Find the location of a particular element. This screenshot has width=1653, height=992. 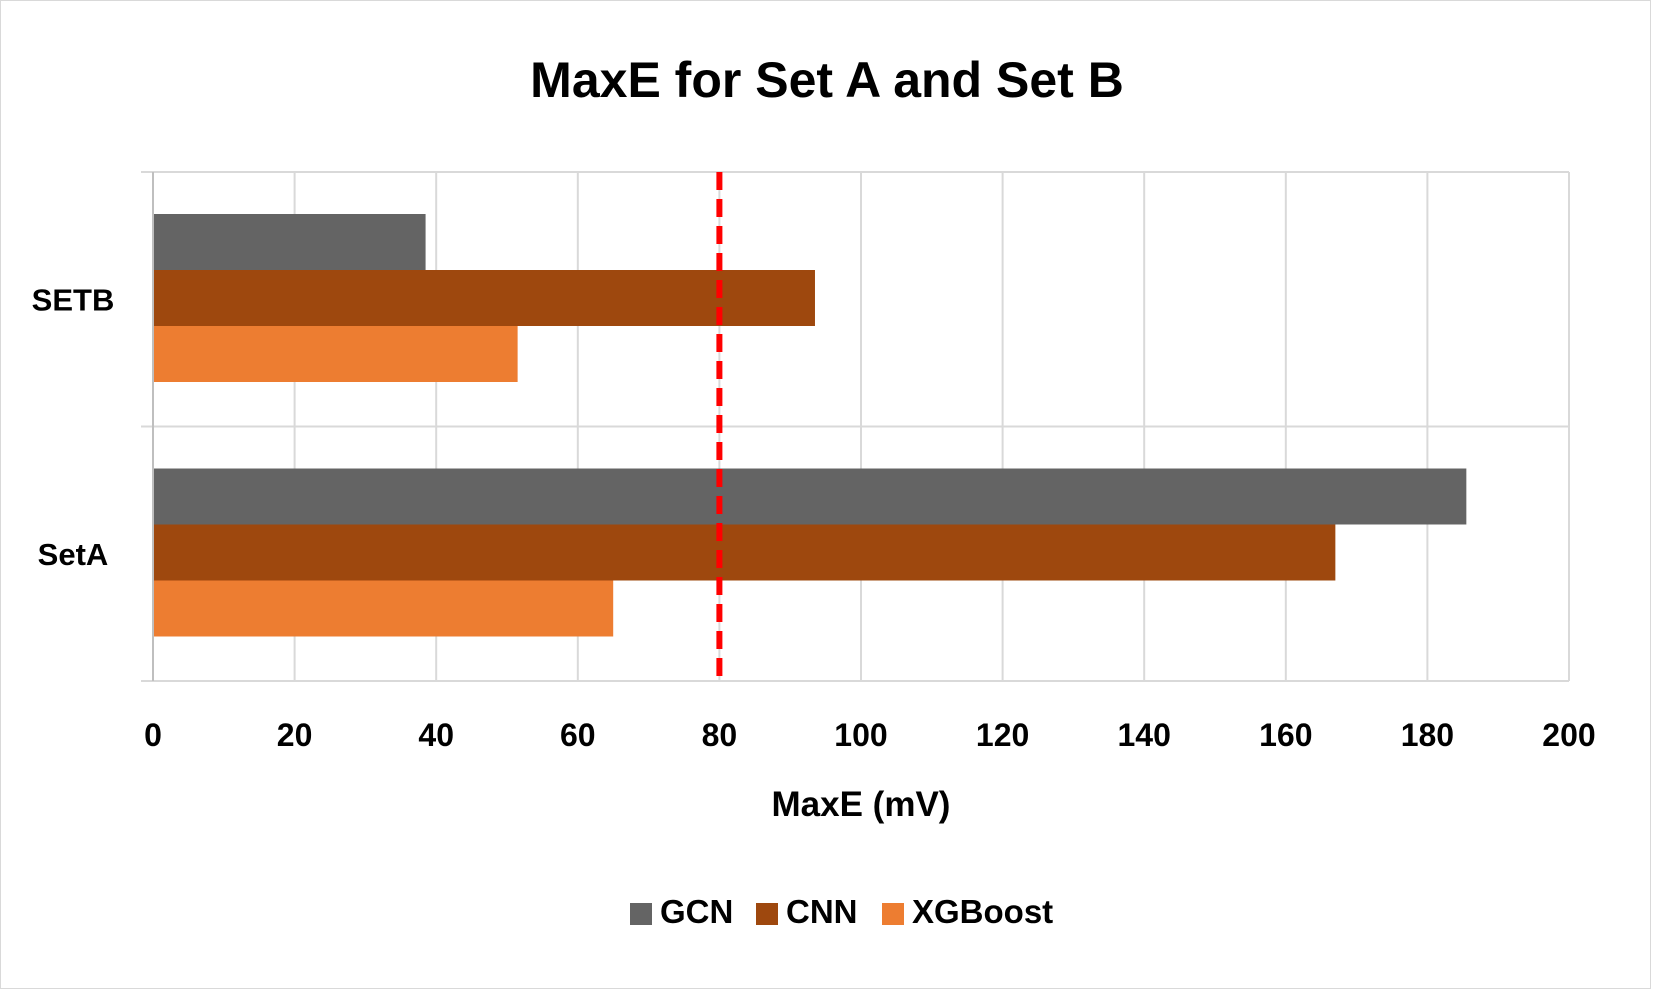

category-label: SETB is located at coordinates (73, 299).